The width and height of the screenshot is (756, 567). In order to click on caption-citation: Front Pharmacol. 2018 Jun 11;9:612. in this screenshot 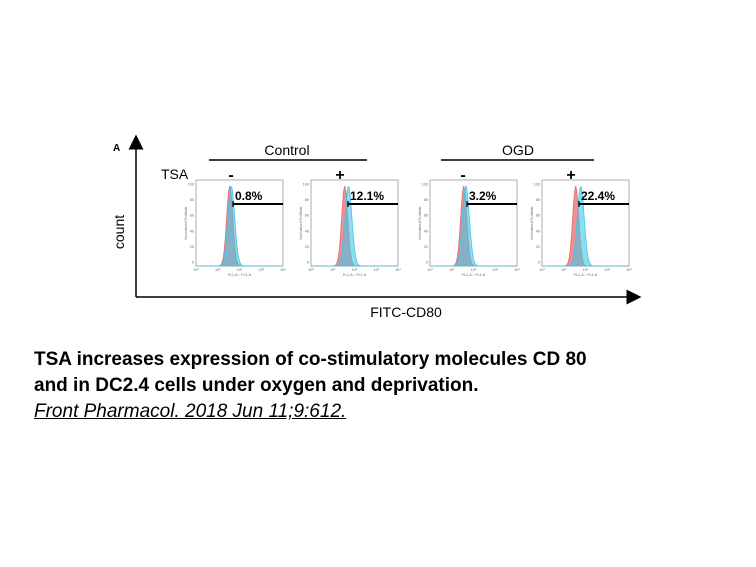, I will do `click(190, 411)`.